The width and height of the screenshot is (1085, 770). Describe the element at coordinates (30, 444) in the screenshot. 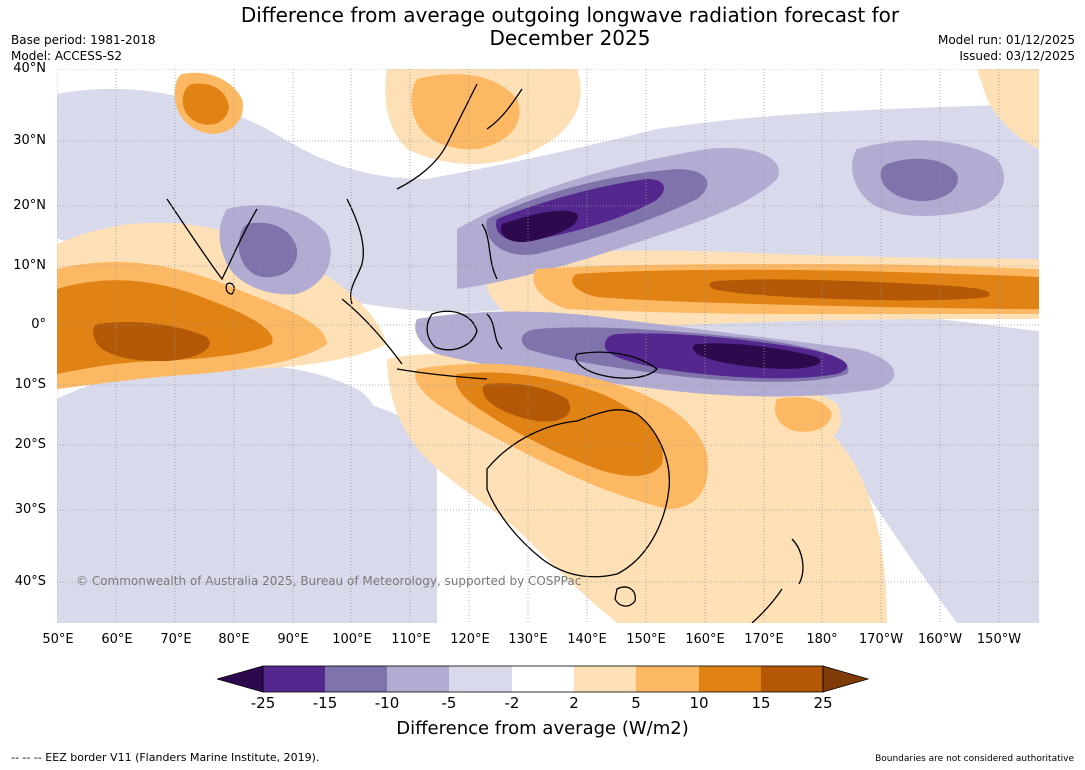

I see `lat-label: 20°S` at that location.